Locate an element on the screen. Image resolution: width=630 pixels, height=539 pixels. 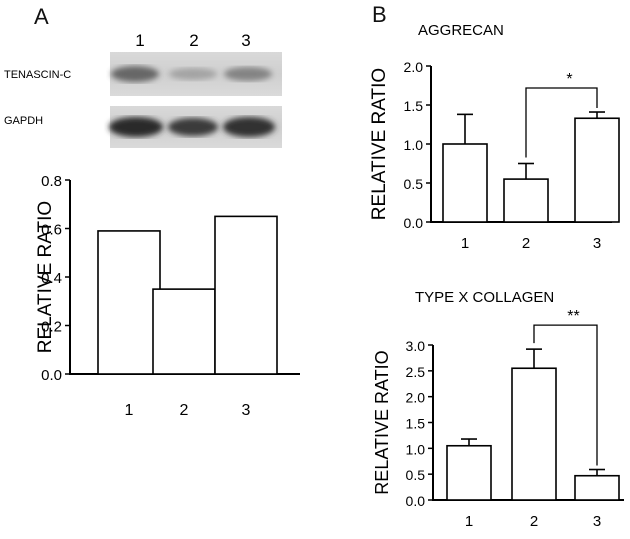
panel-a-letter: A is located at coordinates (41, 16).